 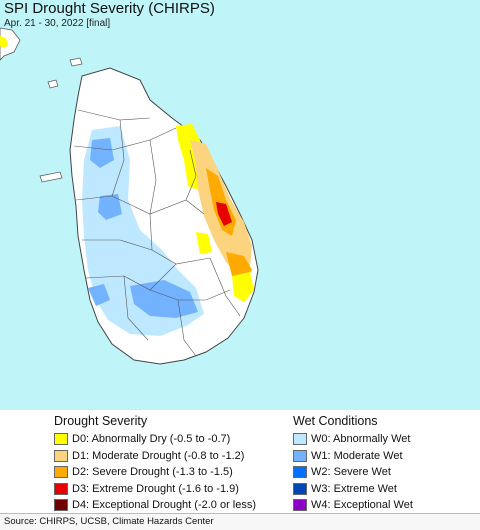 I want to click on d3-zone-east, so click(x=224, y=214).